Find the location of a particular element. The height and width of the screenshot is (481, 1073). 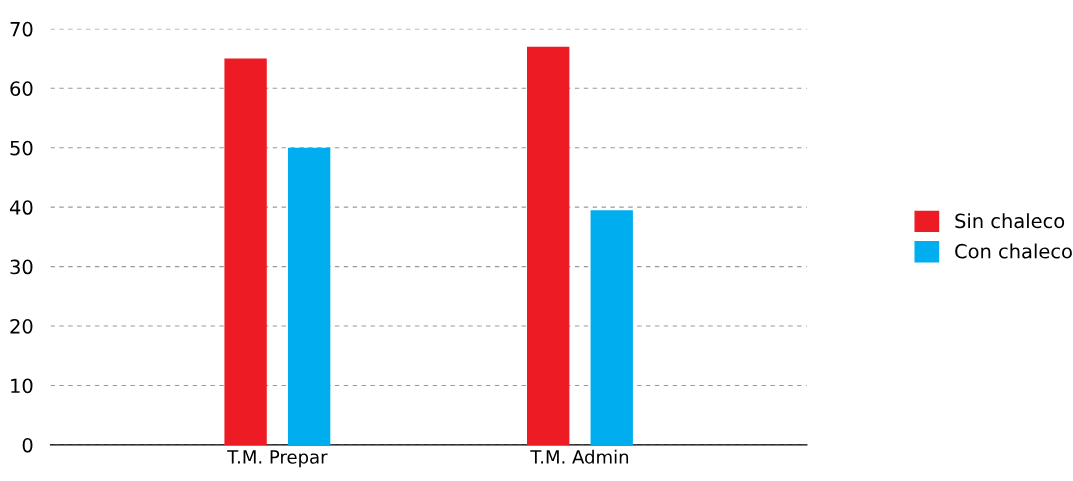

legend-label: Con chaleco is located at coordinates (1013, 251).